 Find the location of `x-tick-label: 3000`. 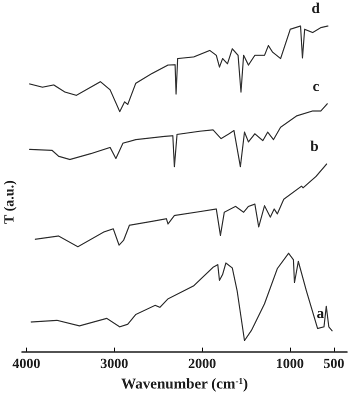

x-tick-label: 3000 is located at coordinates (114, 364).